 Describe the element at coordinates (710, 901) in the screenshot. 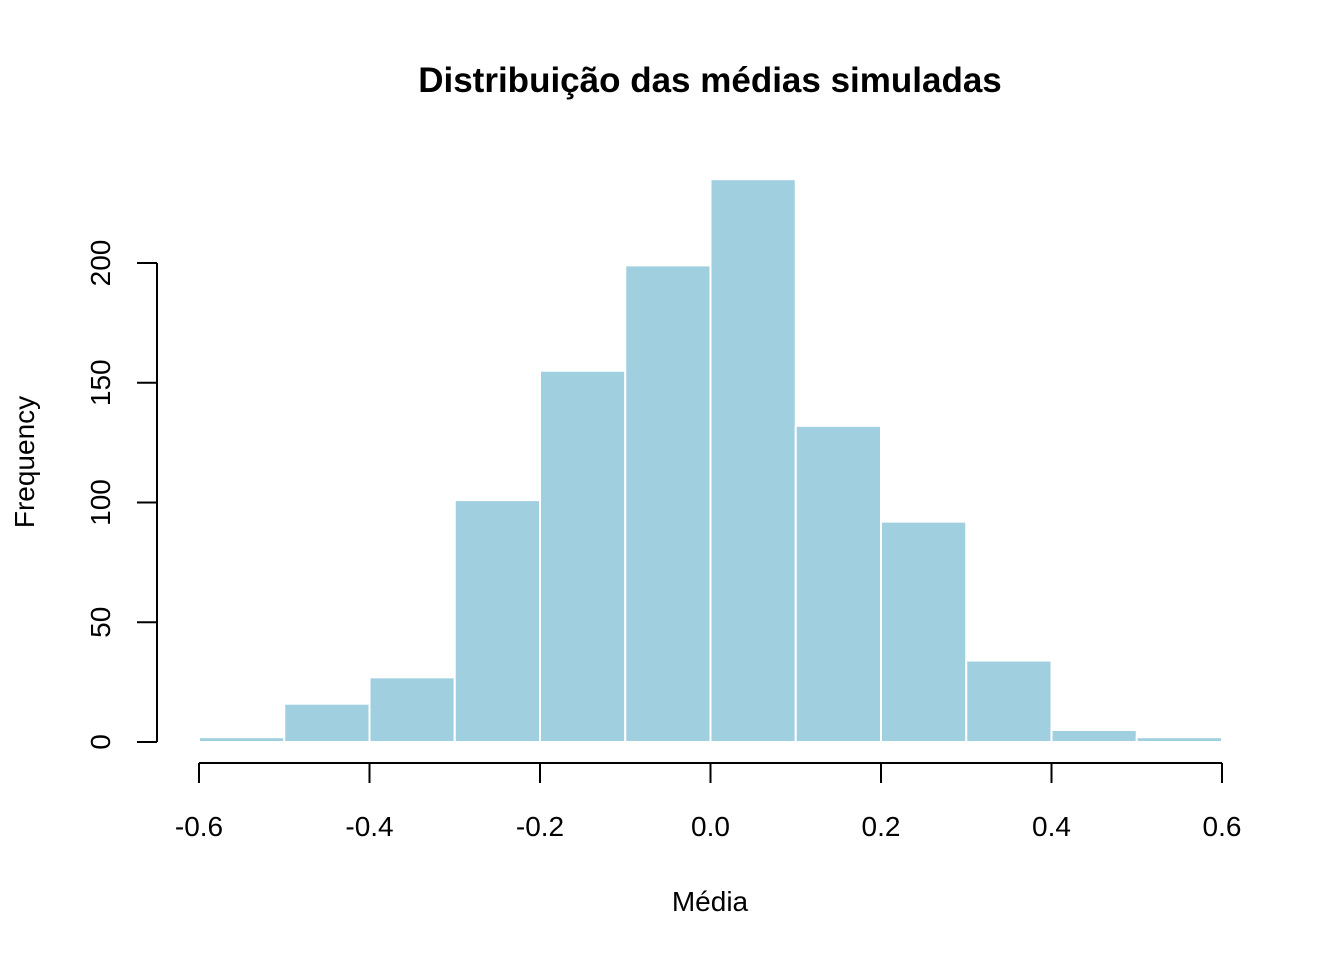

I see `x-axis-label: Média` at that location.